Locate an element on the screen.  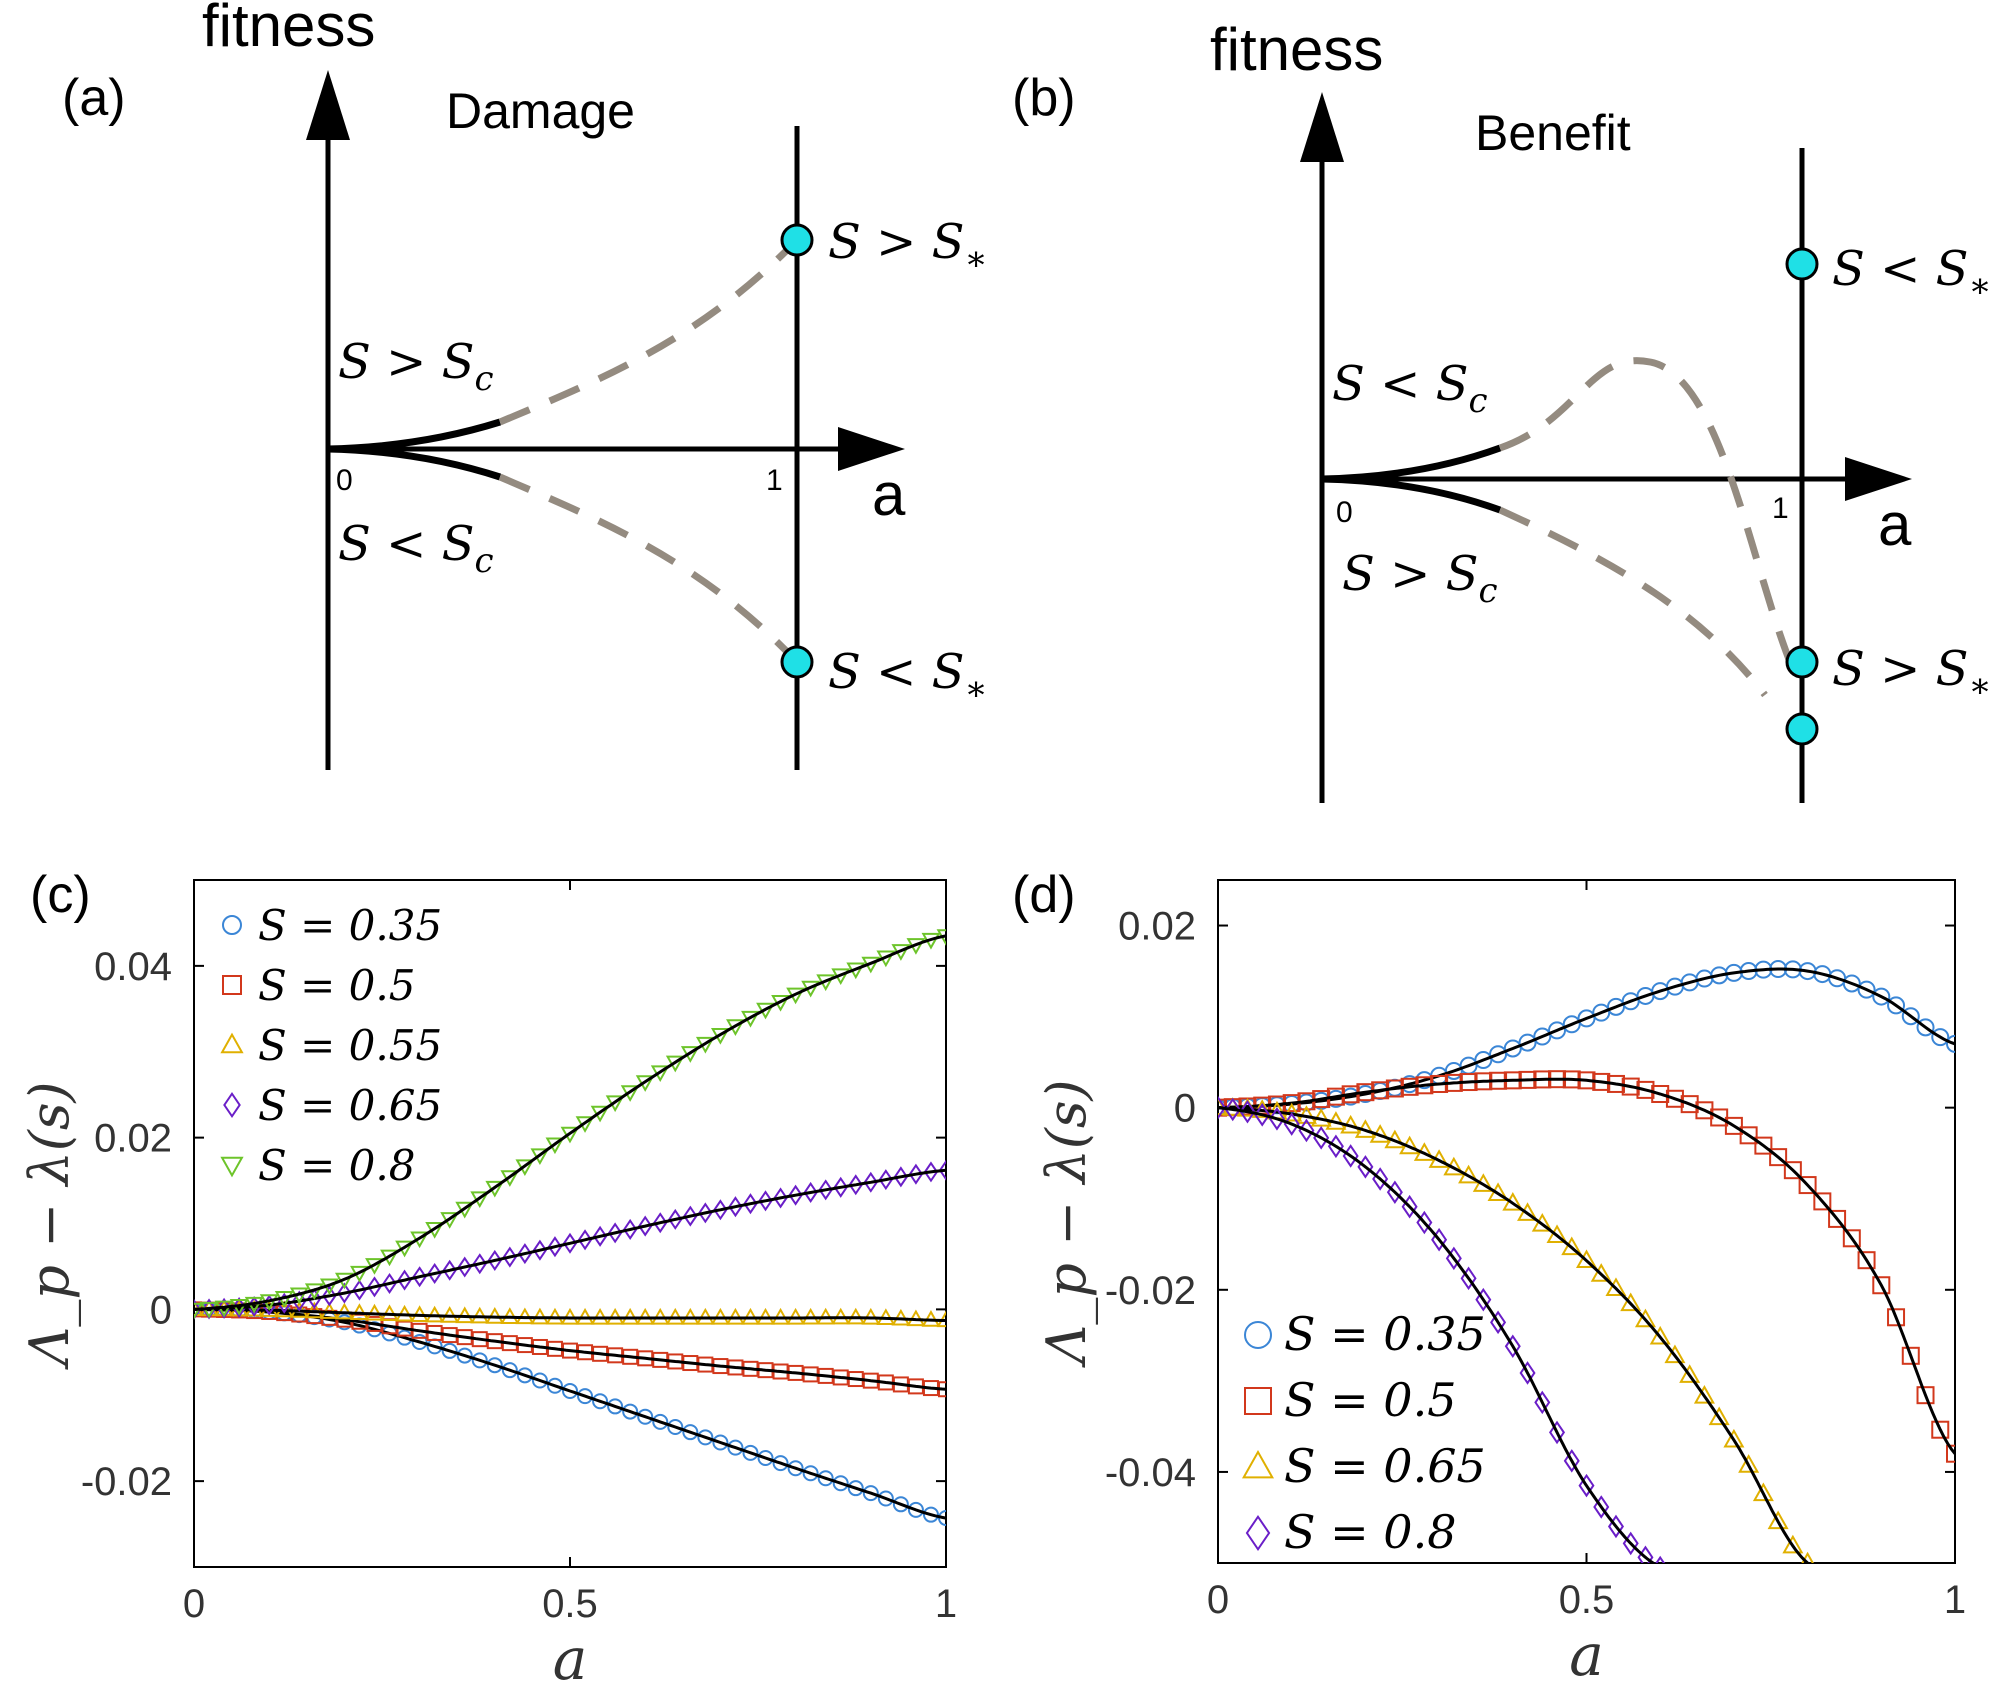
panel-b-tick-1: 1 is located at coordinates (1780, 508).